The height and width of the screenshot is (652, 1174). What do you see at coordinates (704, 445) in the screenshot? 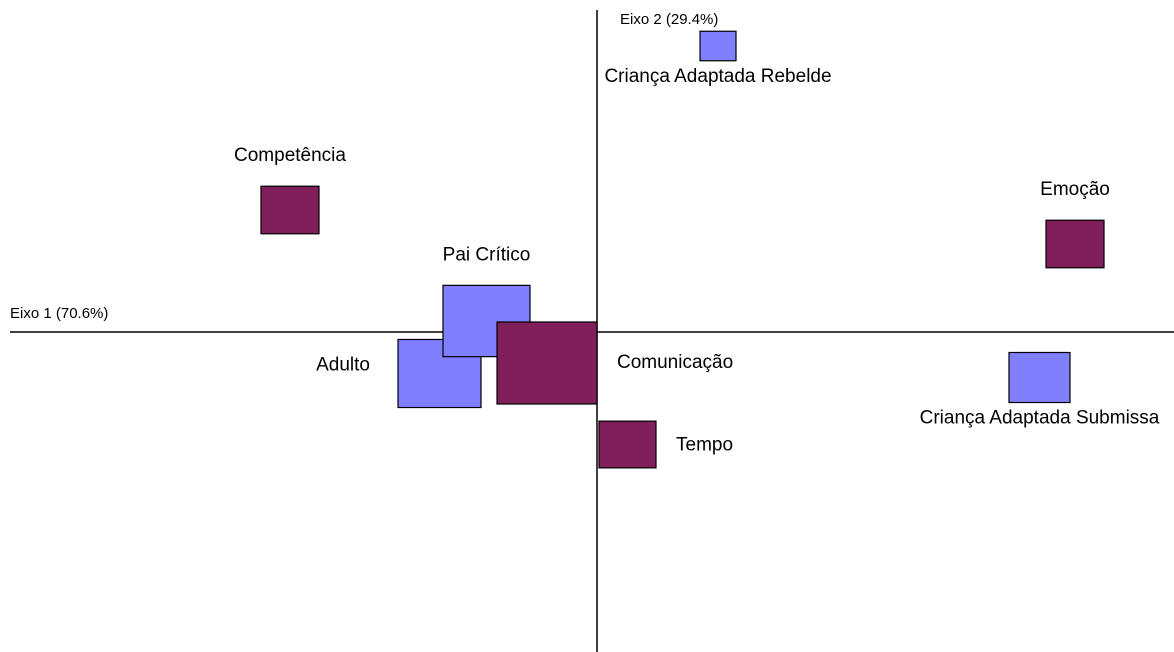
I see `point-label: Tempo` at bounding box center [704, 445].